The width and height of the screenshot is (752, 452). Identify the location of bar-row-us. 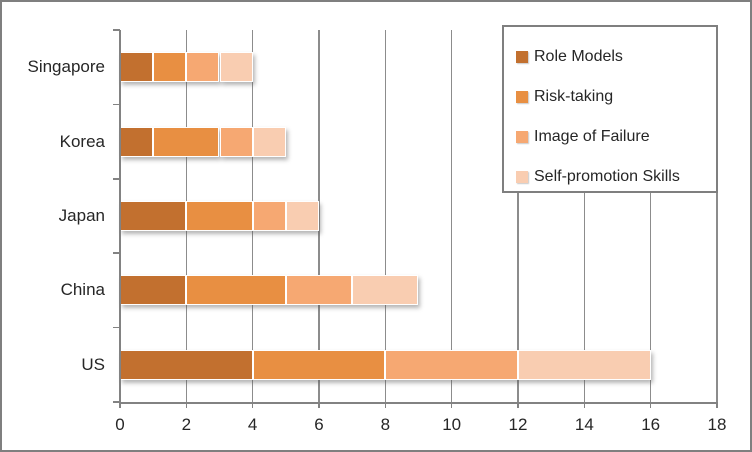
(385, 364).